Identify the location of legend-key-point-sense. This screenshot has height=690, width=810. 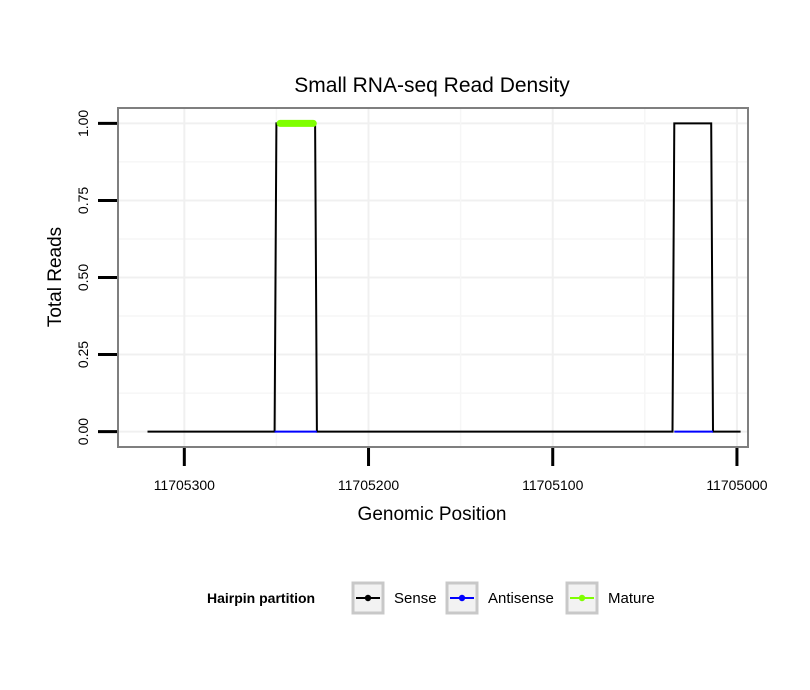
(368, 598).